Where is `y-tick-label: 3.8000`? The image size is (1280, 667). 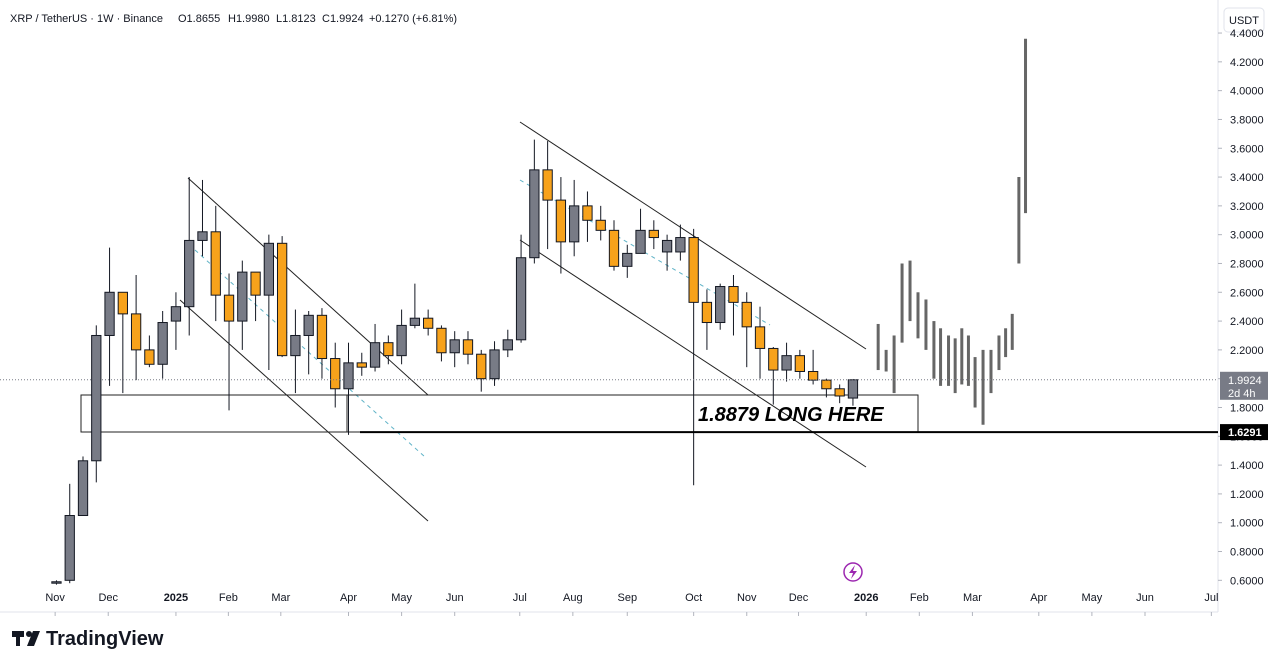 y-tick-label: 3.8000 is located at coordinates (1247, 120).